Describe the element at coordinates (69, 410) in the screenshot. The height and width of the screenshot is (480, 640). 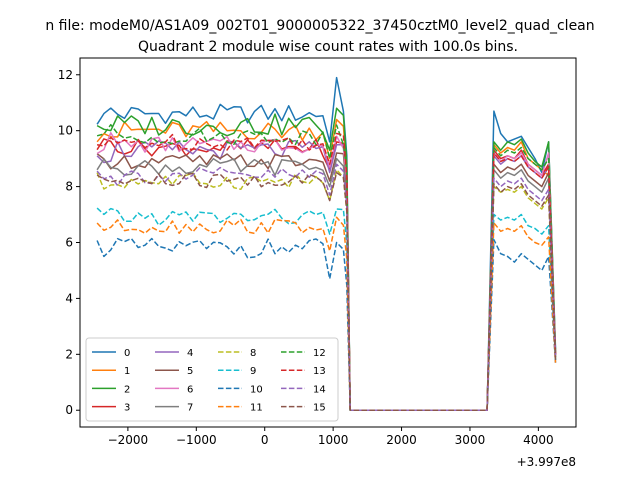
I see `y-tick-label: 0` at that location.